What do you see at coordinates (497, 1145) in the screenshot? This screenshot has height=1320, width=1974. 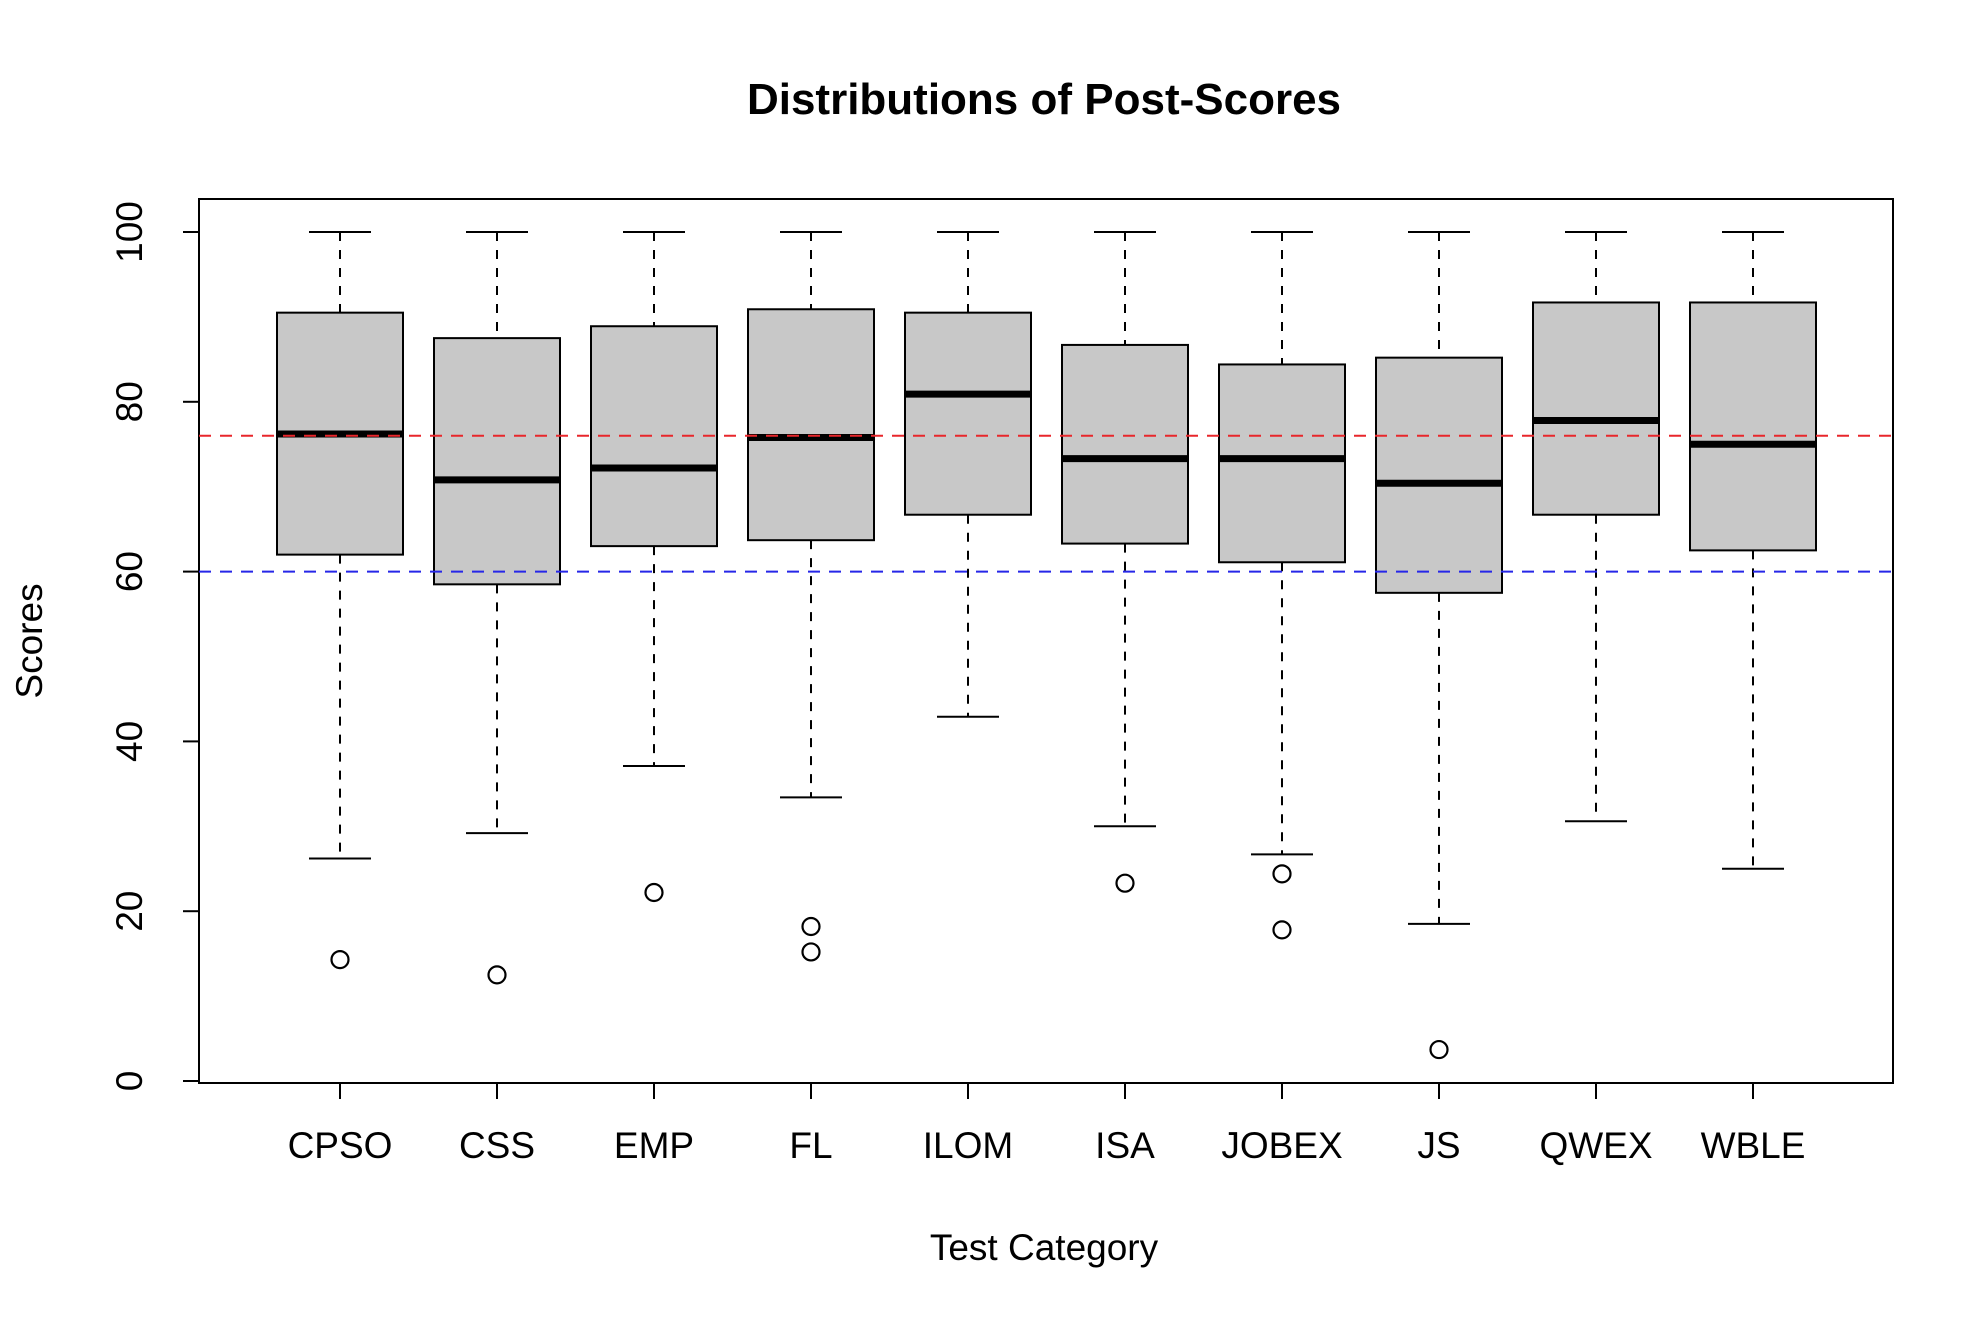 I see `x-tick-label: CSS` at bounding box center [497, 1145].